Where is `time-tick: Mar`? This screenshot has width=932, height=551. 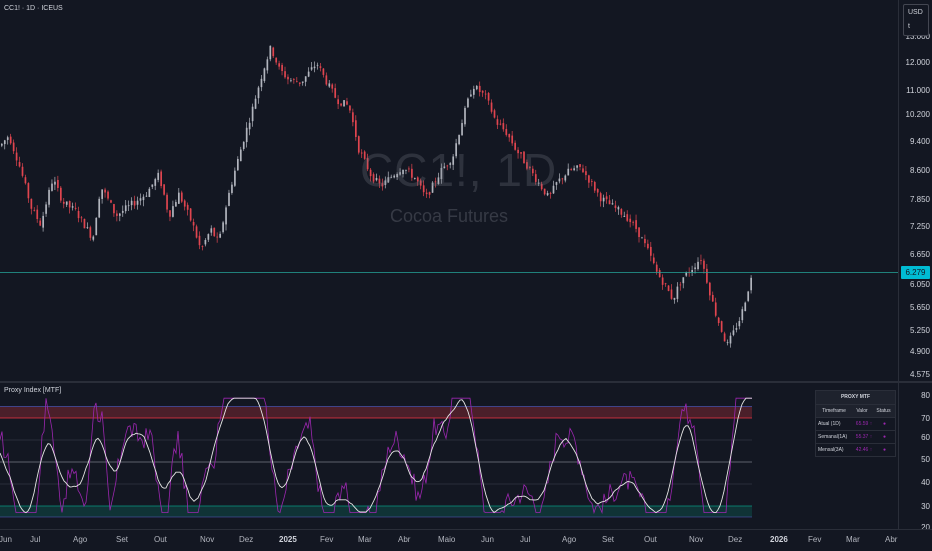
time-tick: Mar is located at coordinates (365, 539).